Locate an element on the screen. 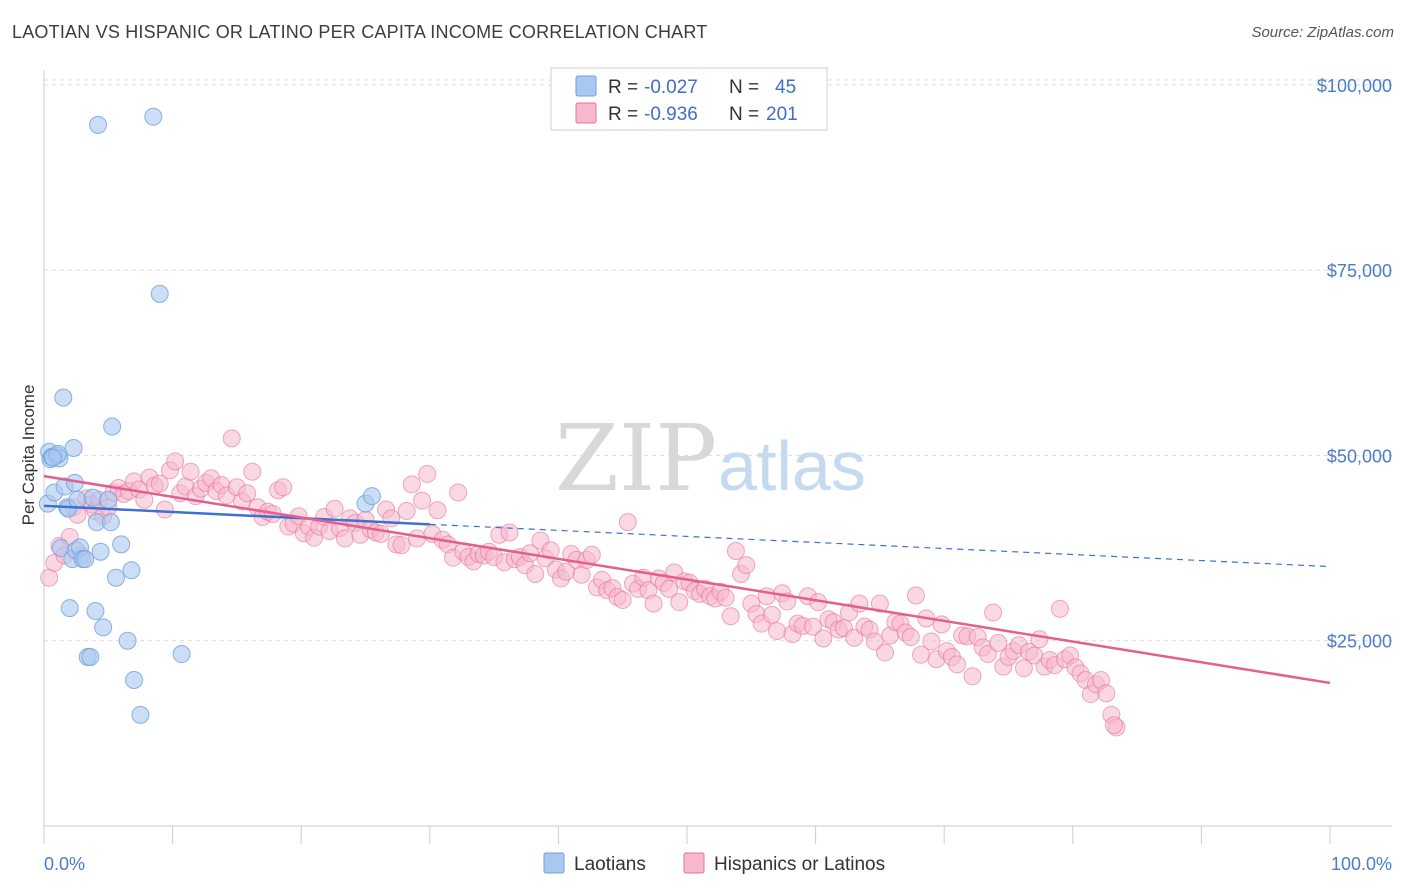 The image size is (1406, 892). legend-r-label-1: R = is located at coordinates (623, 87).